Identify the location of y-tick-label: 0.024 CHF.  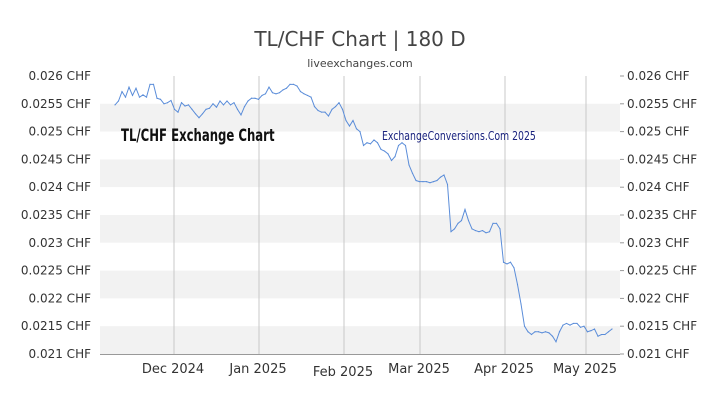
(60, 187).